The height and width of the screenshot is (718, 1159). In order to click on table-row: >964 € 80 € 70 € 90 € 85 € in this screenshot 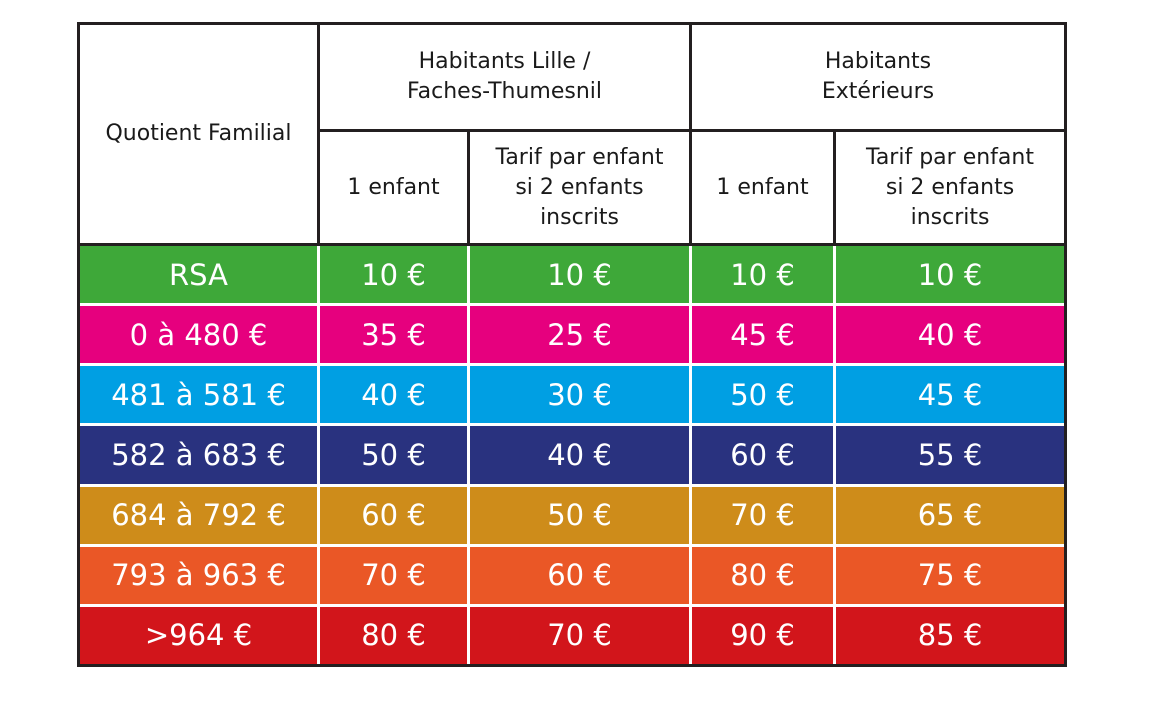, I will do `click(572, 635)`.